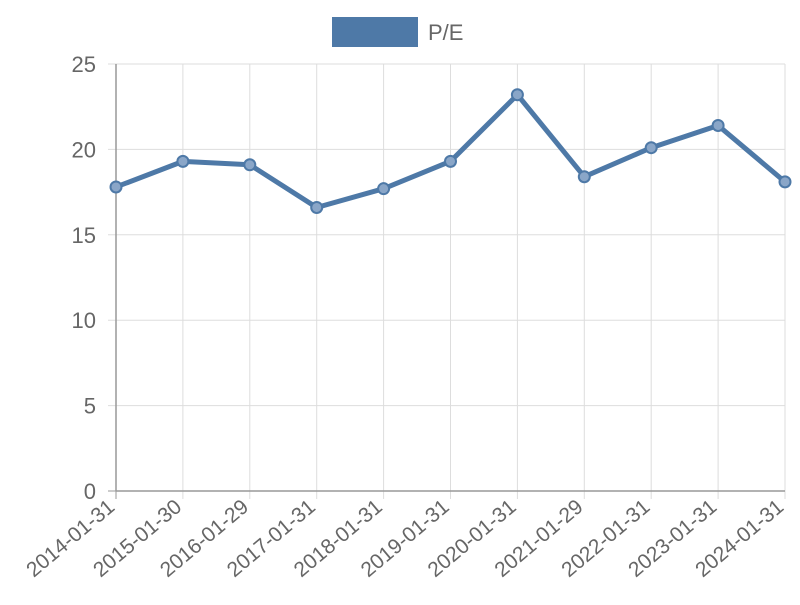 This screenshot has width=800, height=605. Describe the element at coordinates (375, 32) in the screenshot. I see `legend-swatch` at that location.